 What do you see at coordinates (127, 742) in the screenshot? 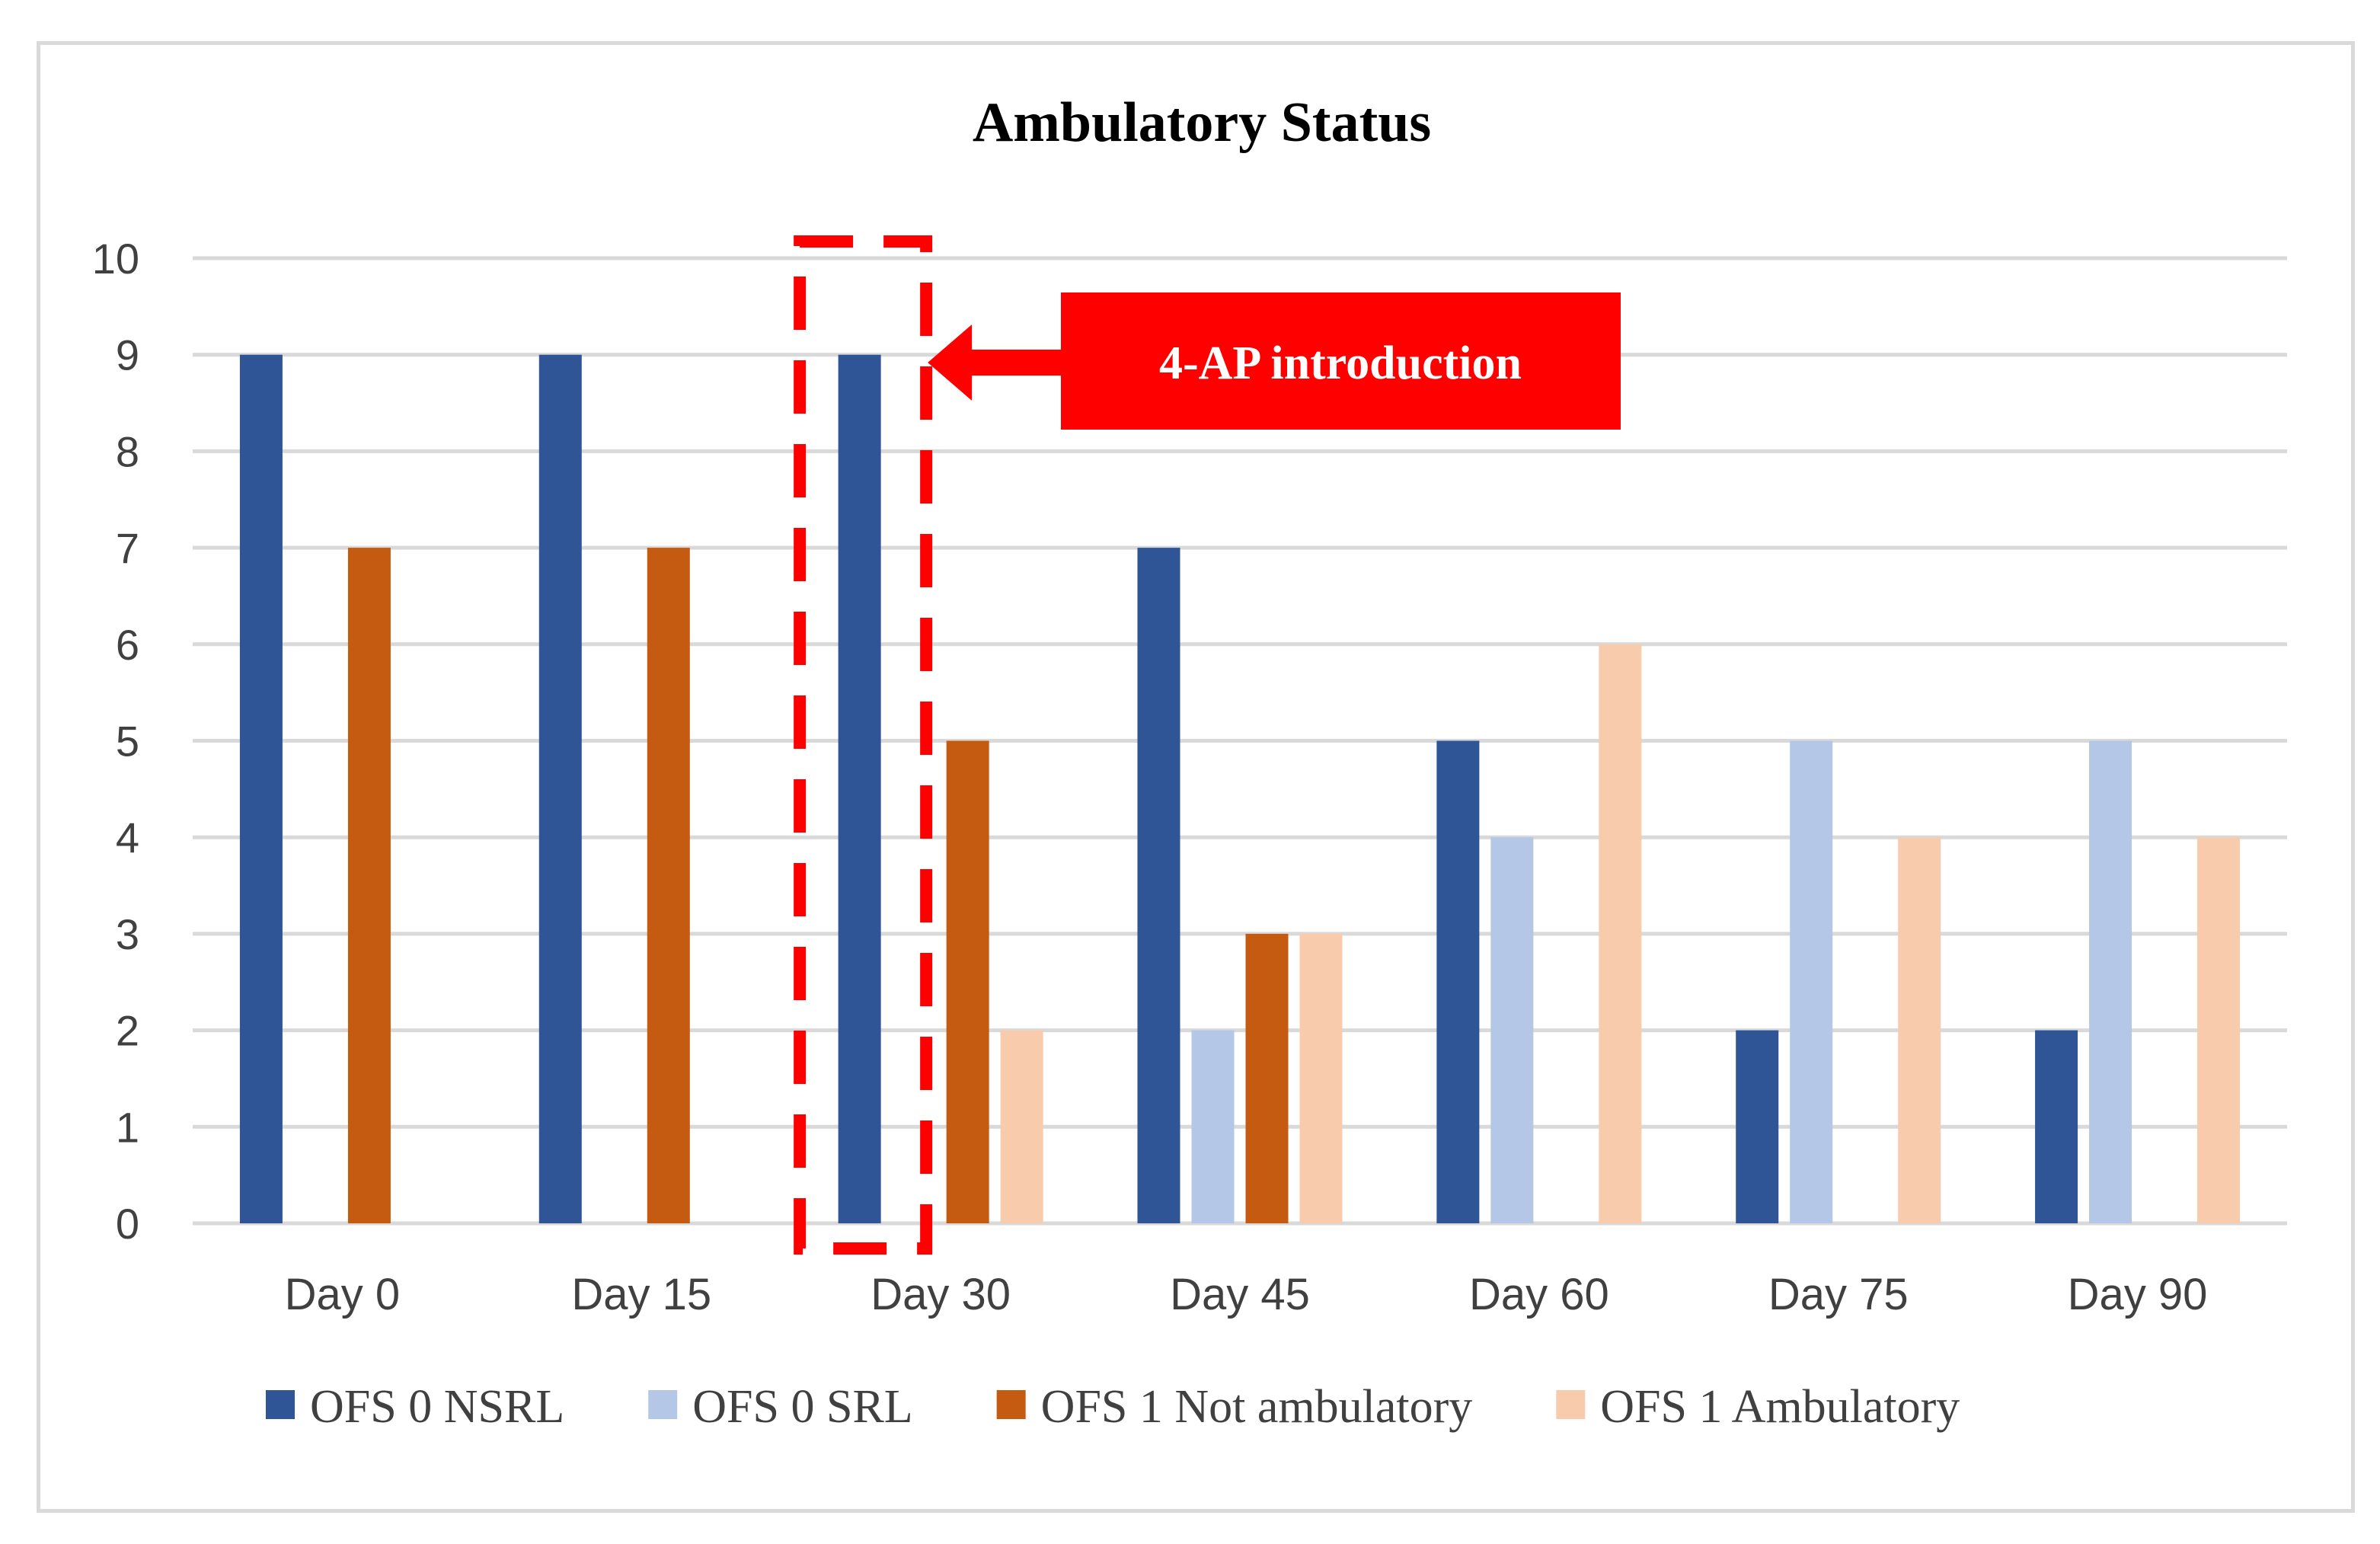
I see `y-tick-label: 5` at bounding box center [127, 742].